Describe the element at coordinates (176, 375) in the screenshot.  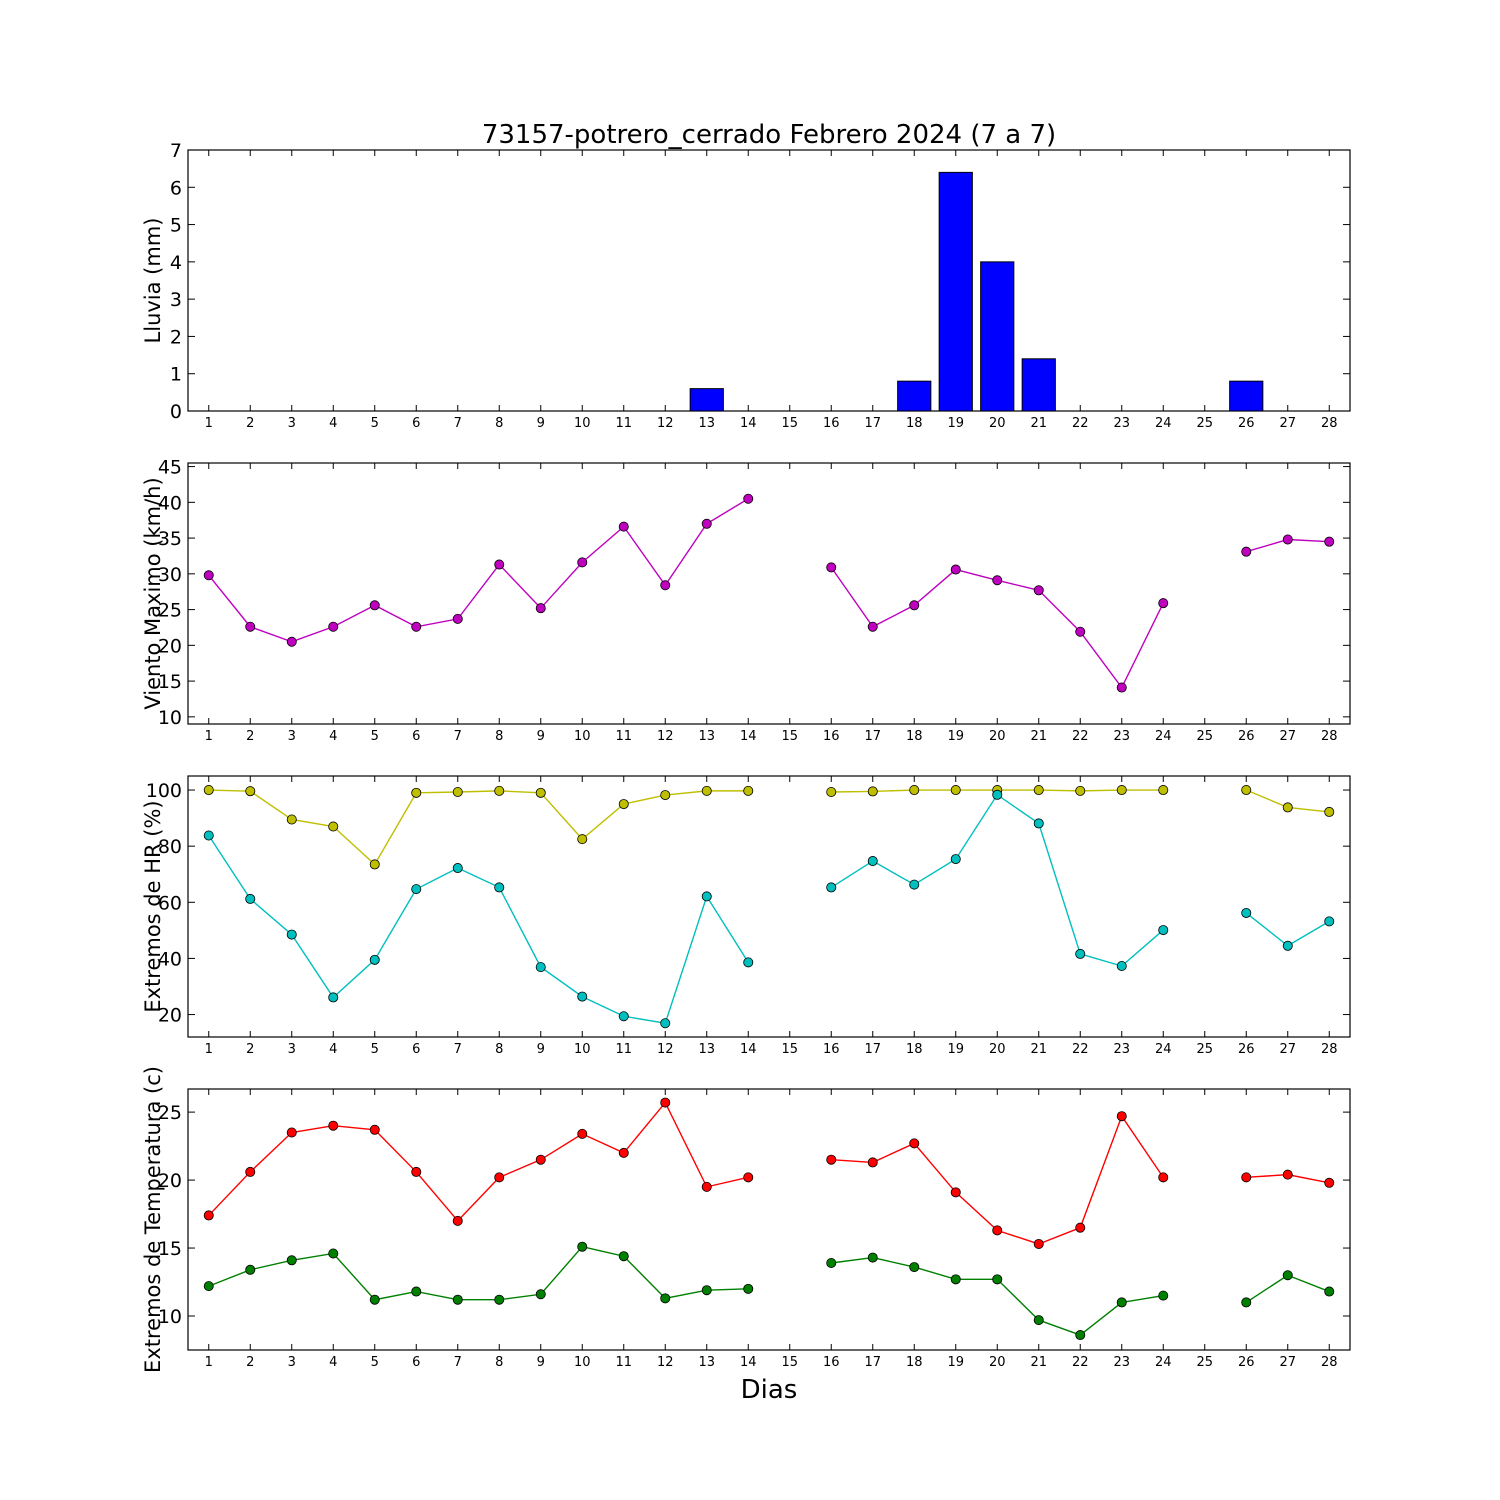
I see `y-tick-label: 1` at that location.